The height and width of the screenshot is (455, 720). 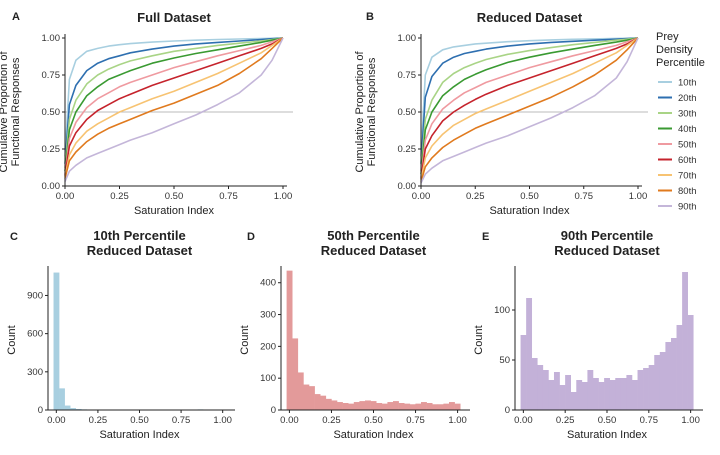 What do you see at coordinates (687, 83) in the screenshot?
I see `legend-label-10th: 10th` at bounding box center [687, 83].